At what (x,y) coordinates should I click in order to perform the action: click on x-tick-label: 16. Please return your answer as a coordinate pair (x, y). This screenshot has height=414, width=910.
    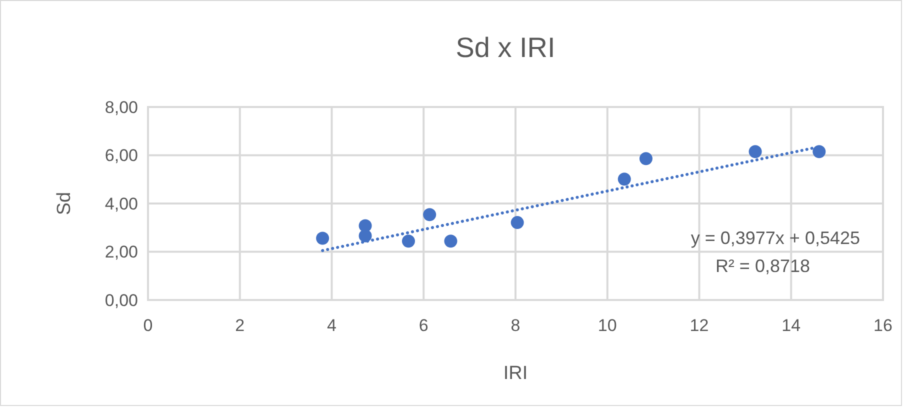
    Looking at the image, I should click on (883, 325).